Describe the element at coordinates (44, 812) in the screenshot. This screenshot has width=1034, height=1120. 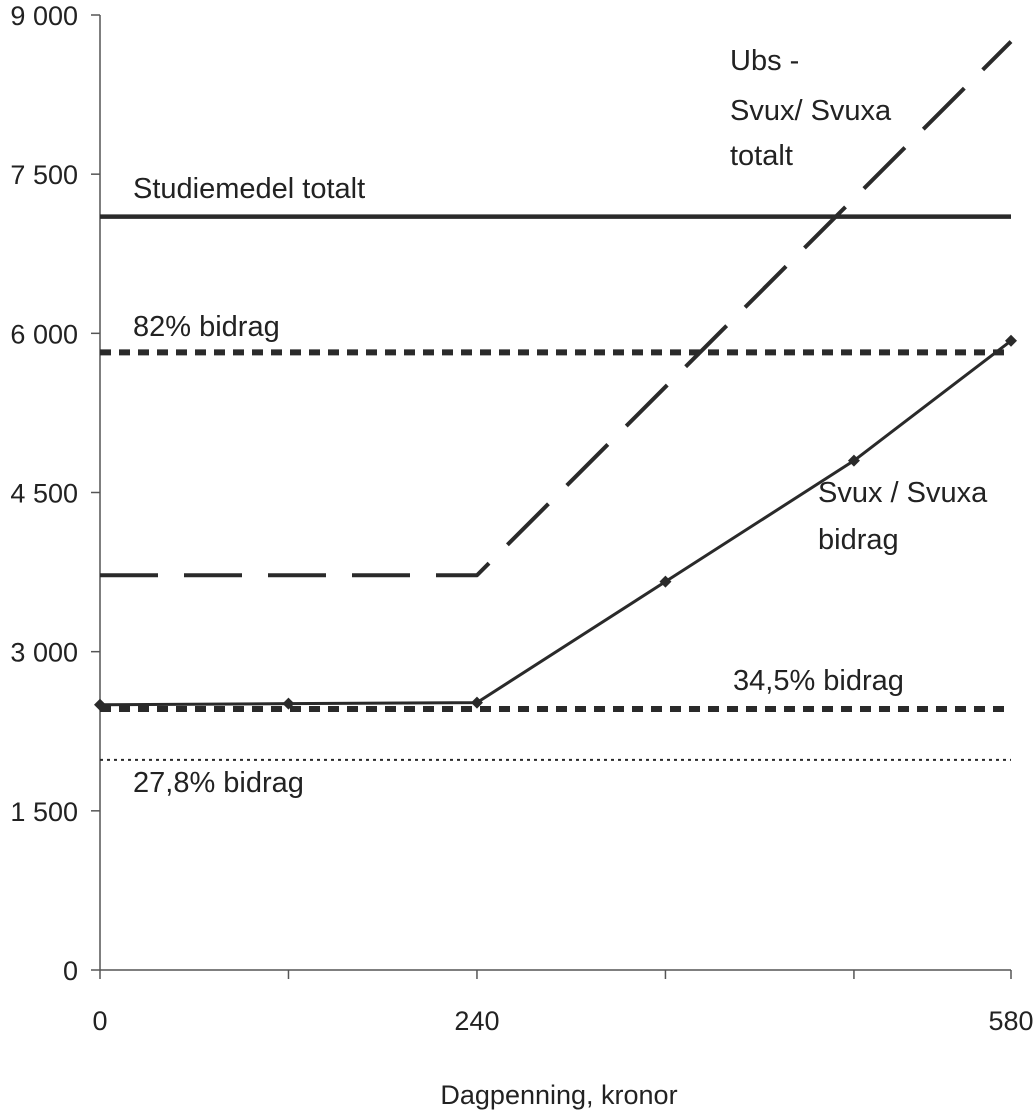
I see `y-tick-label: 1 500` at that location.